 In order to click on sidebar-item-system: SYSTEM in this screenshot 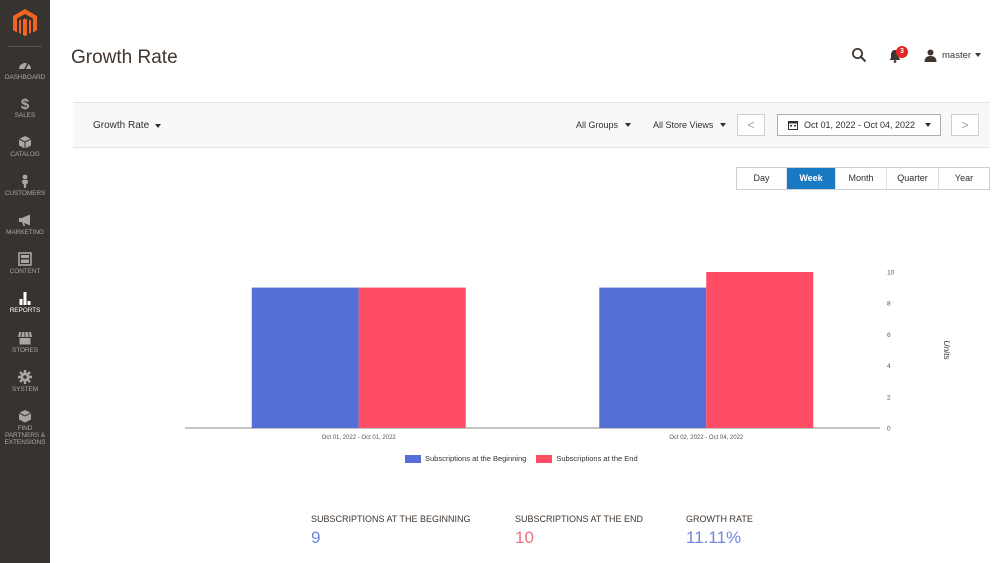, I will do `click(25, 387)`.